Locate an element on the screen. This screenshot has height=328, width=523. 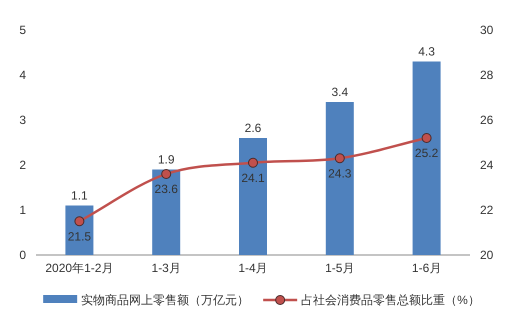
y2-tick-label: 20 is located at coordinates (487, 255).